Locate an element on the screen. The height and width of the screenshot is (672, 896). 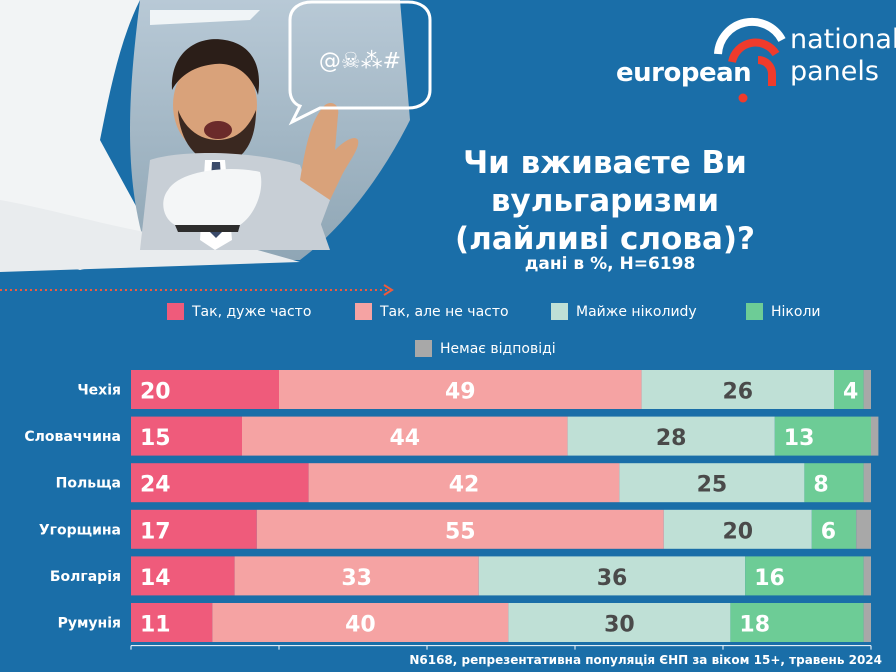
legend-label: Ніколи is located at coordinates (796, 311).